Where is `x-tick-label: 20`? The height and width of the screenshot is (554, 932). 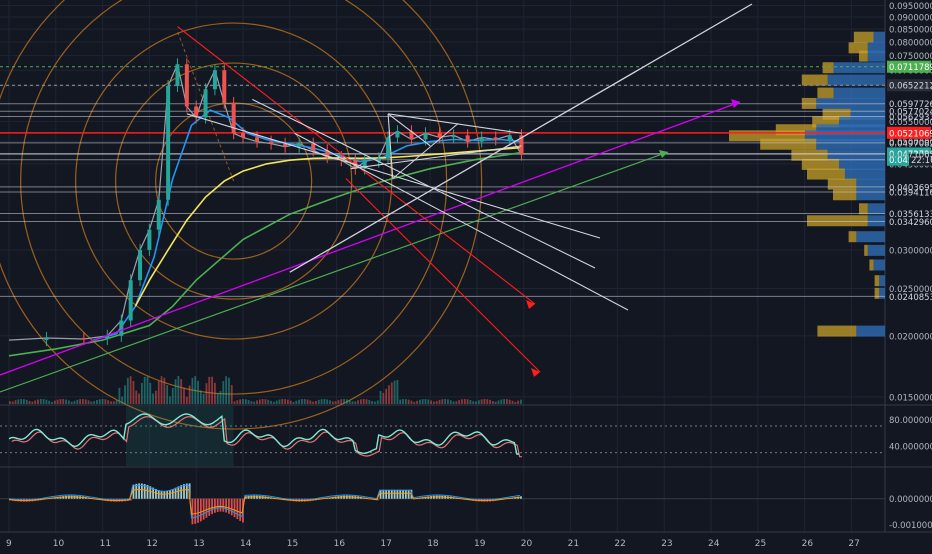
x-tick-label: 20 is located at coordinates (527, 544).